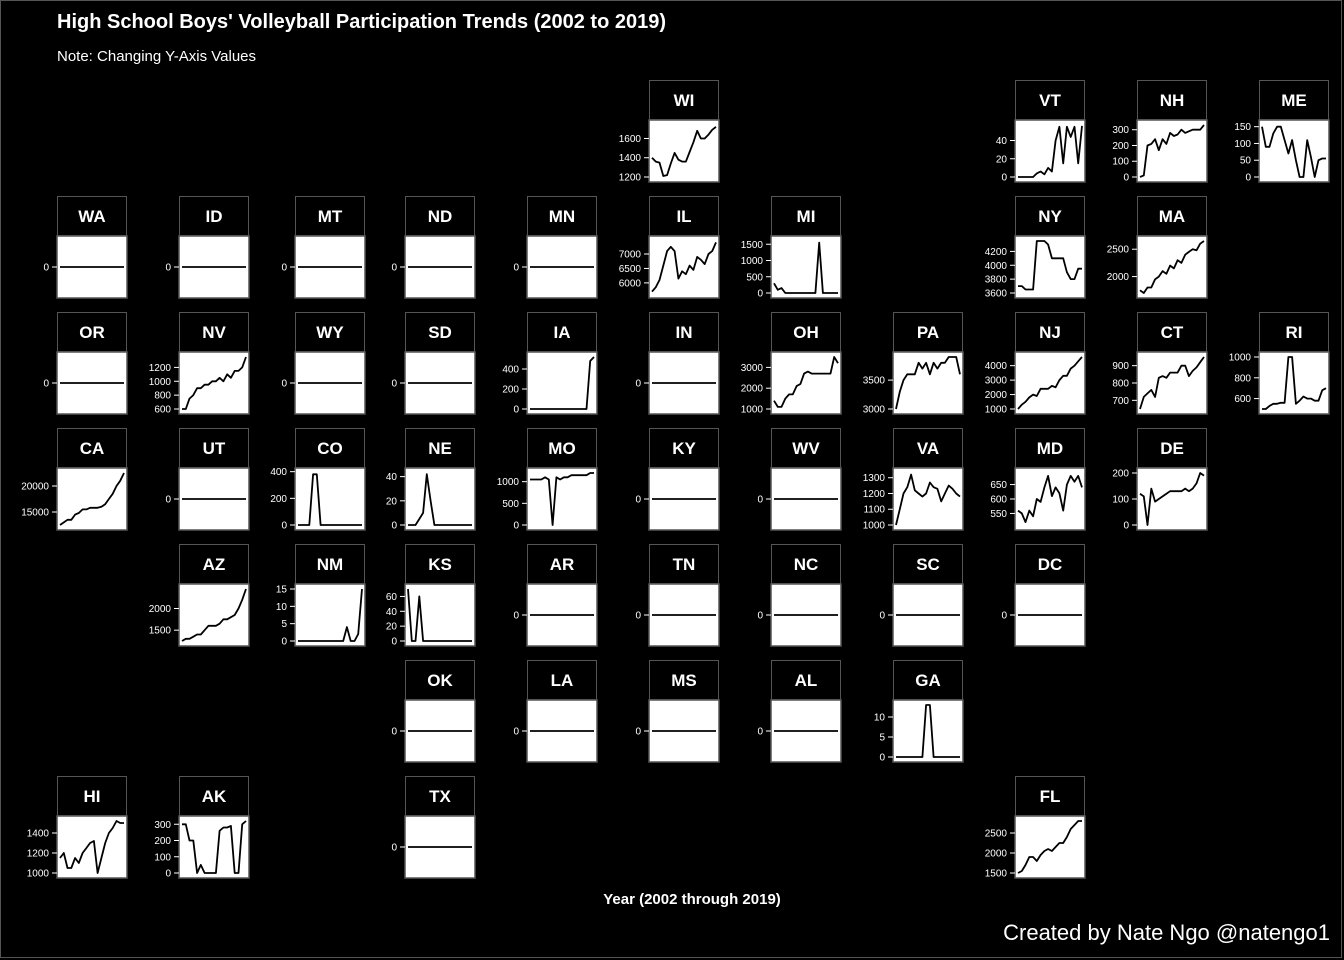  I want to click on y-tick-label: 100, so click(162, 857).